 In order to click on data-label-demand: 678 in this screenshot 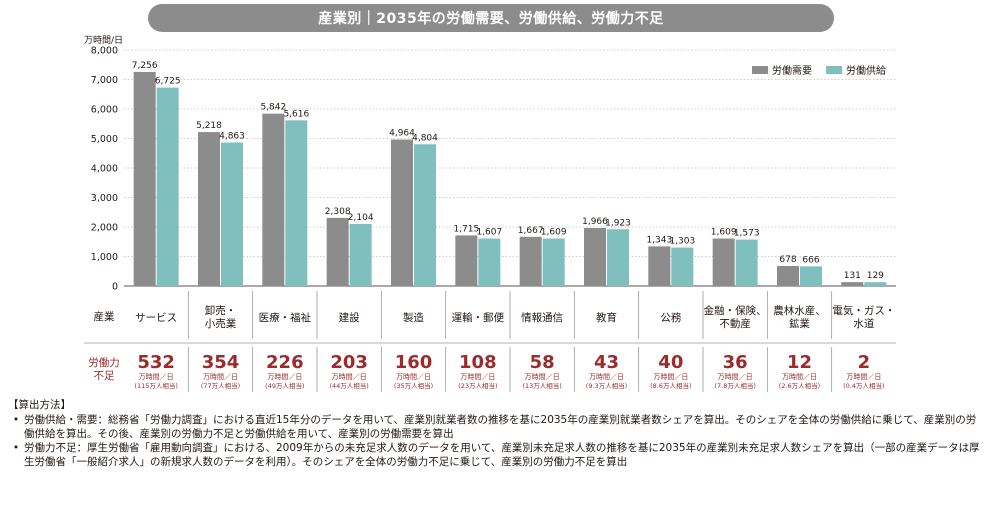, I will do `click(787, 260)`.